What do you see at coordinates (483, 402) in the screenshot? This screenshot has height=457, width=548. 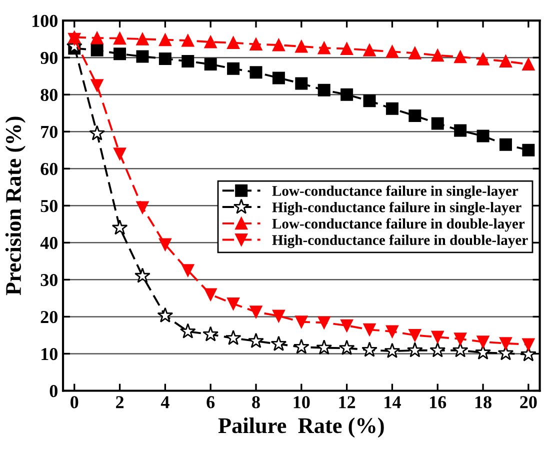 I see `x-tick-label: 18` at bounding box center [483, 402].